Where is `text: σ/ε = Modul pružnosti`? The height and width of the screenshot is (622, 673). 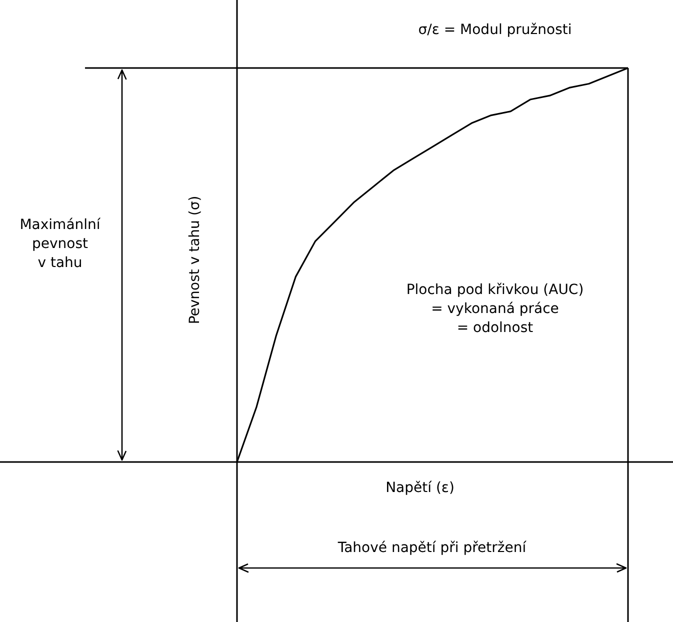 text: σ/ε = Modul pružnosti is located at coordinates (495, 30).